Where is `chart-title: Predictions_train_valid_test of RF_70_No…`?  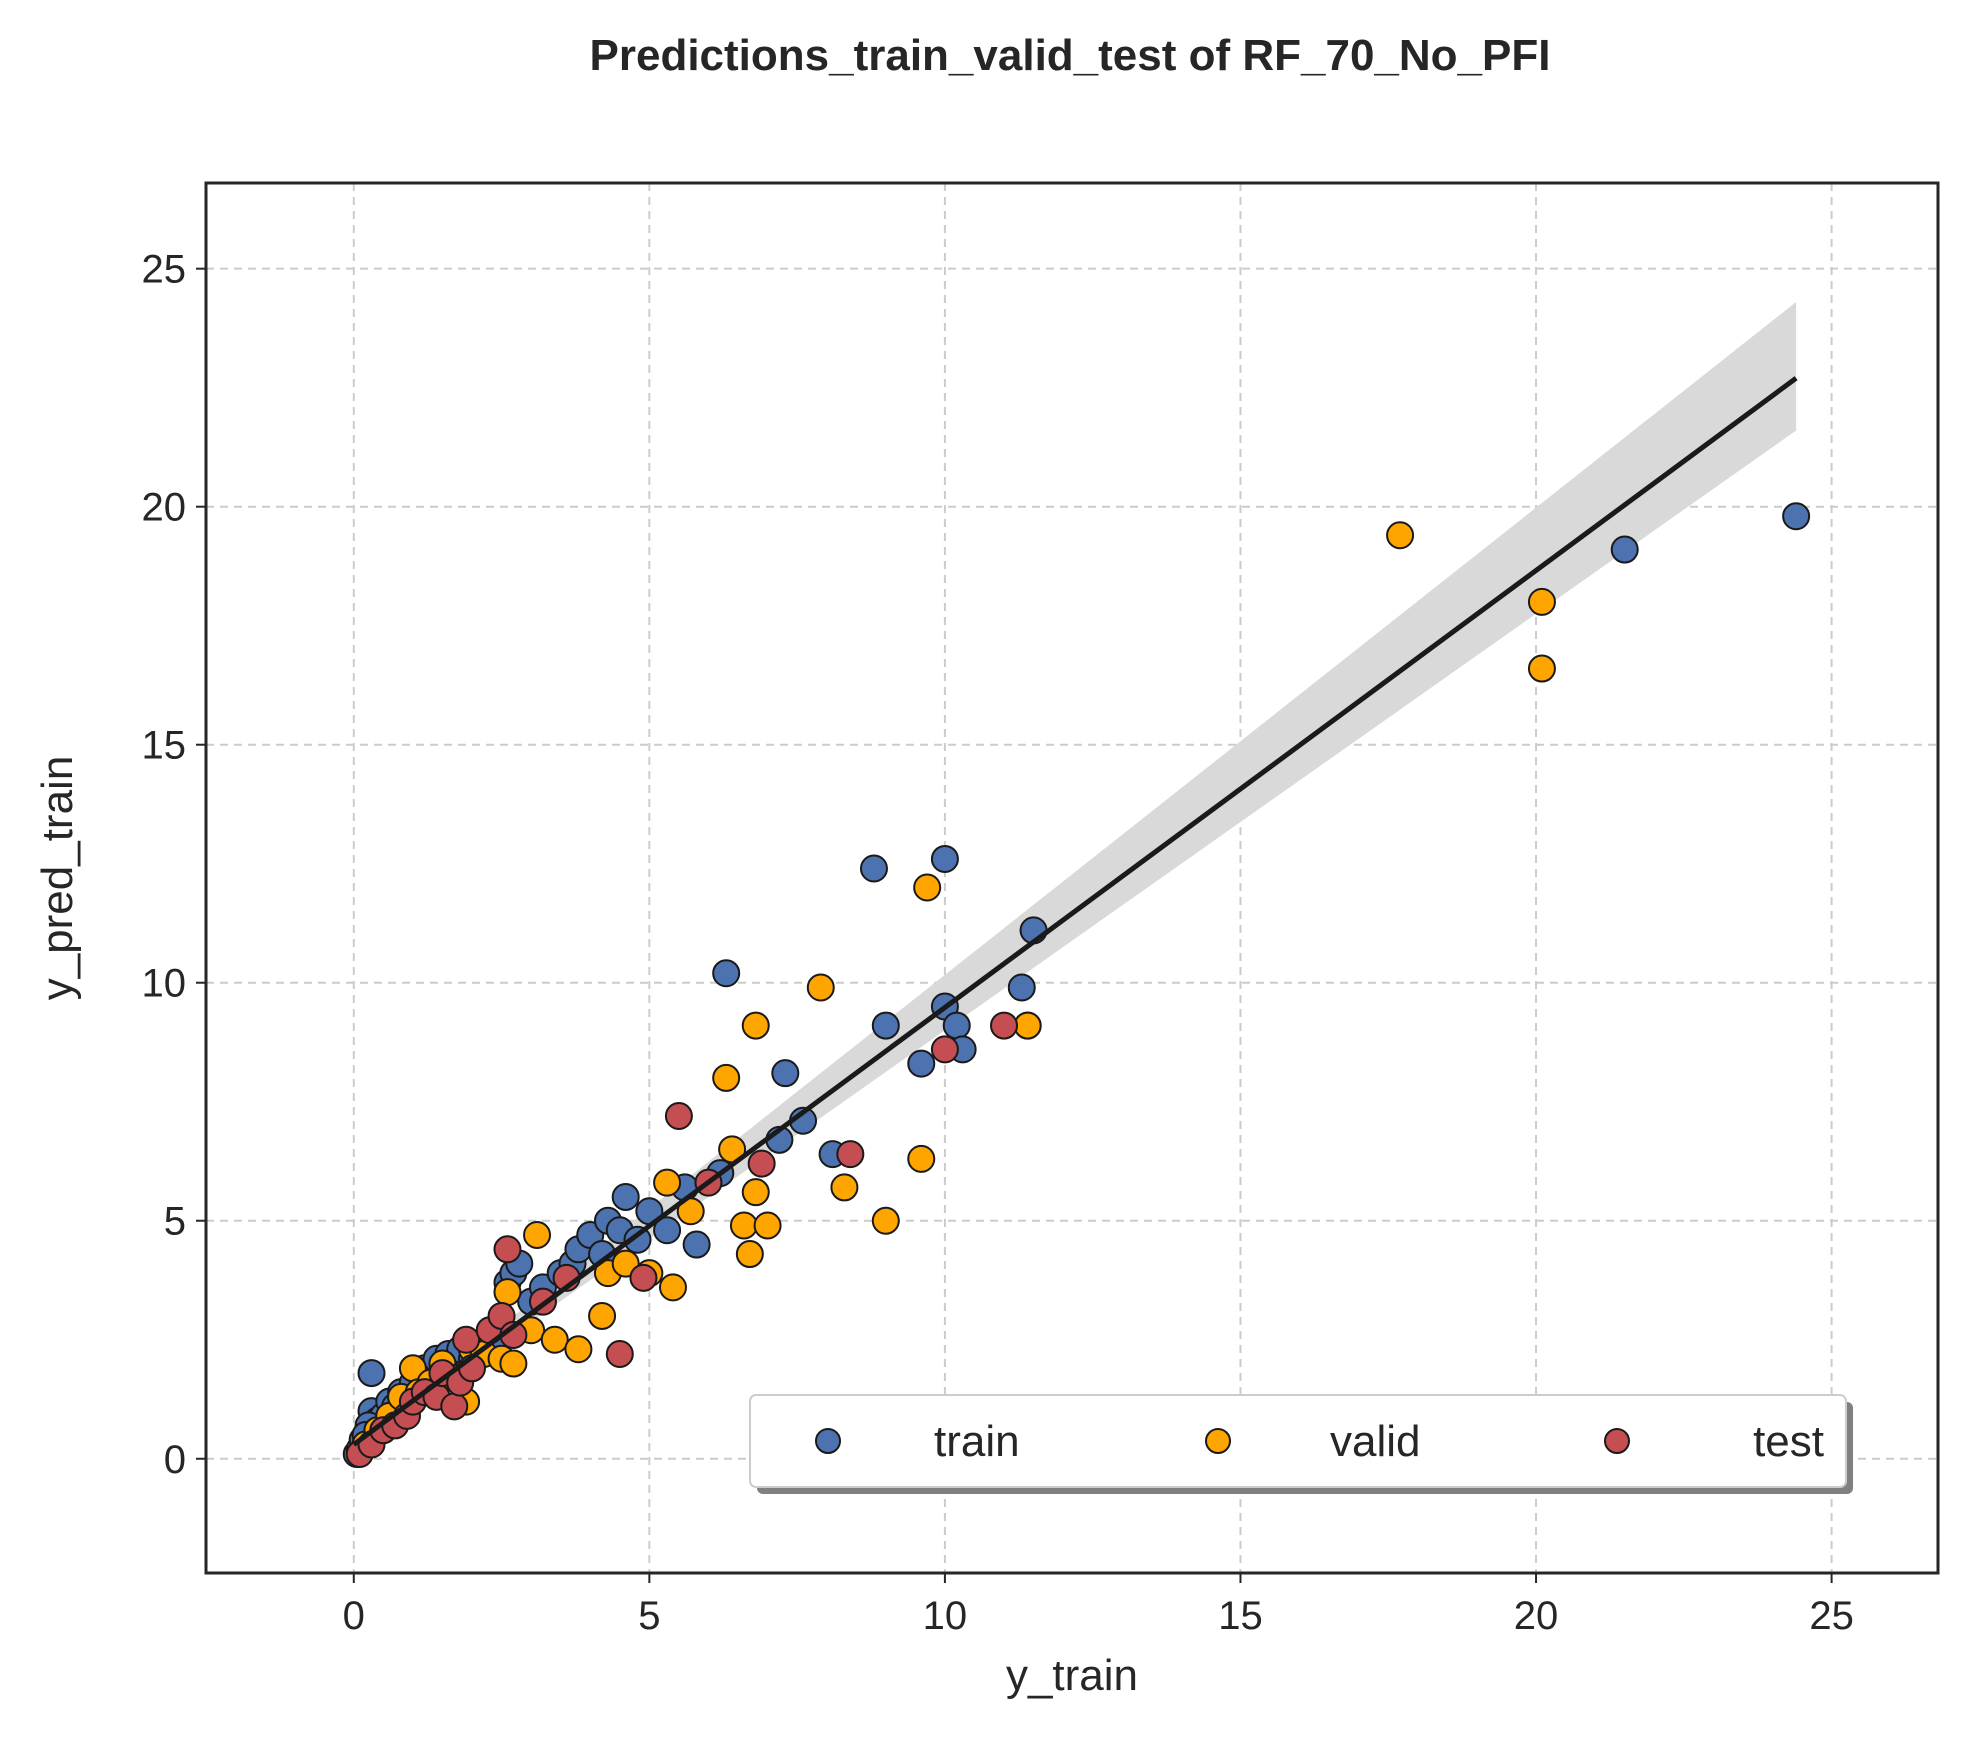
chart-title: Predictions_train_valid_test of RF_70_No… is located at coordinates (1070, 55).